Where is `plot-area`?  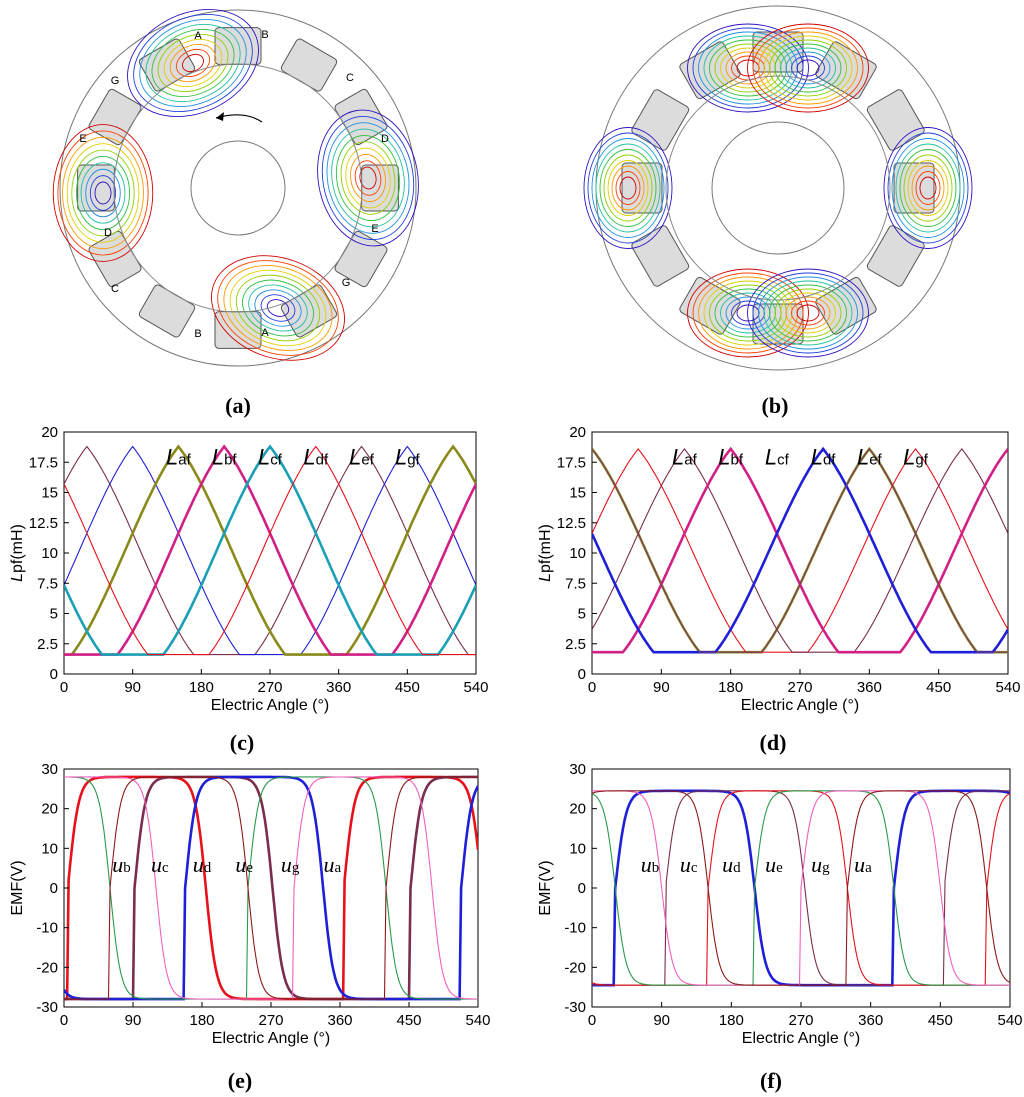
plot-area is located at coordinates (270, 550).